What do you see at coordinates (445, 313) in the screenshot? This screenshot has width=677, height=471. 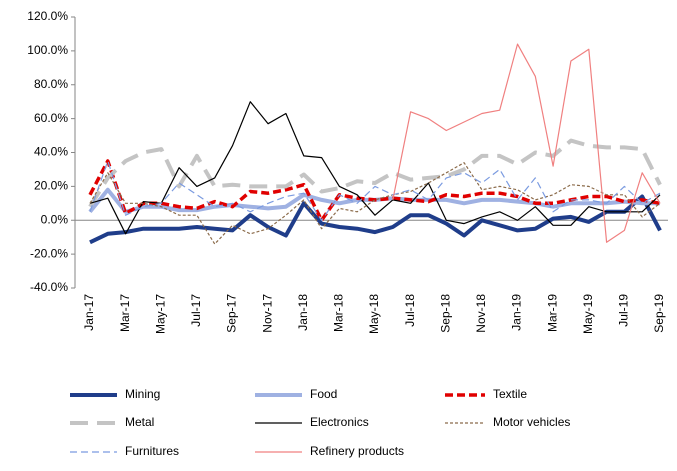 I see `x-tick-label: Sep-18` at bounding box center [445, 313].